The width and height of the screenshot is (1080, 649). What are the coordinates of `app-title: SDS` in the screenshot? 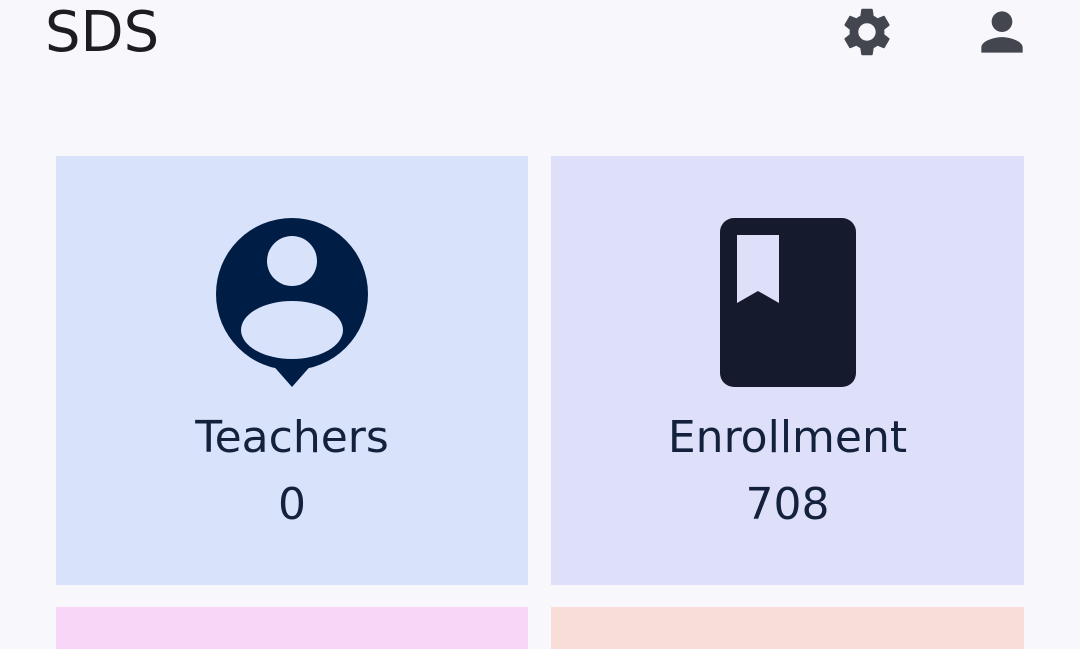 It's located at (102, 32).